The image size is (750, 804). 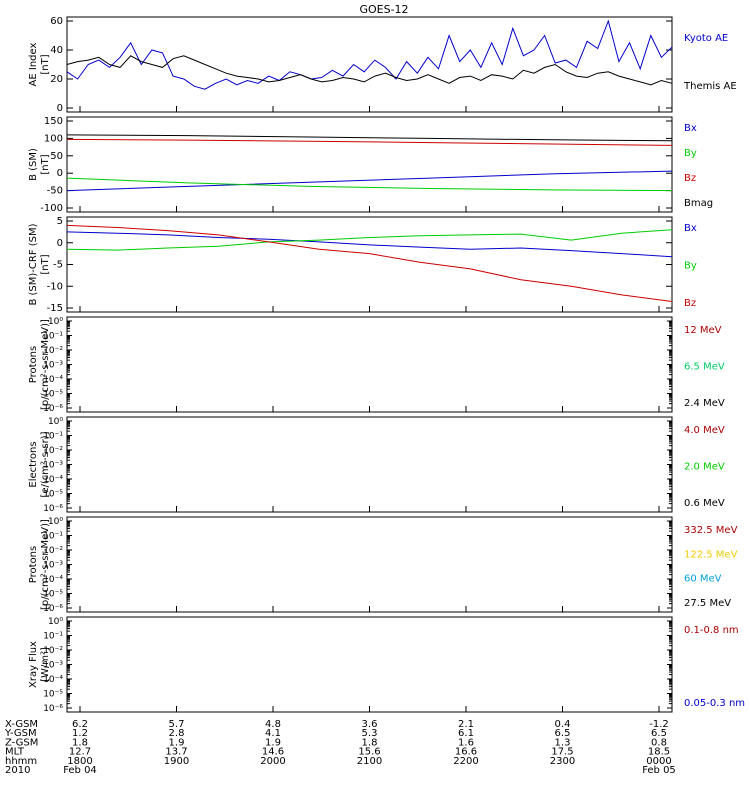 I want to click on y-tick-label-6: 10⁻⁶, so click(x=53, y=709).